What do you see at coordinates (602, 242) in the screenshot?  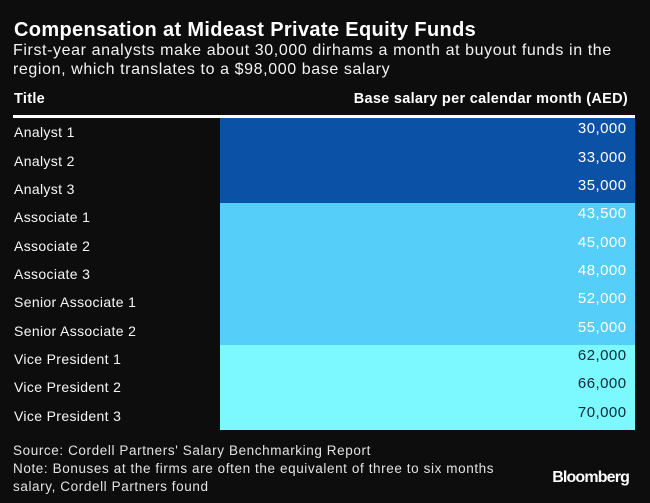 I see `salary-value: 45,000` at bounding box center [602, 242].